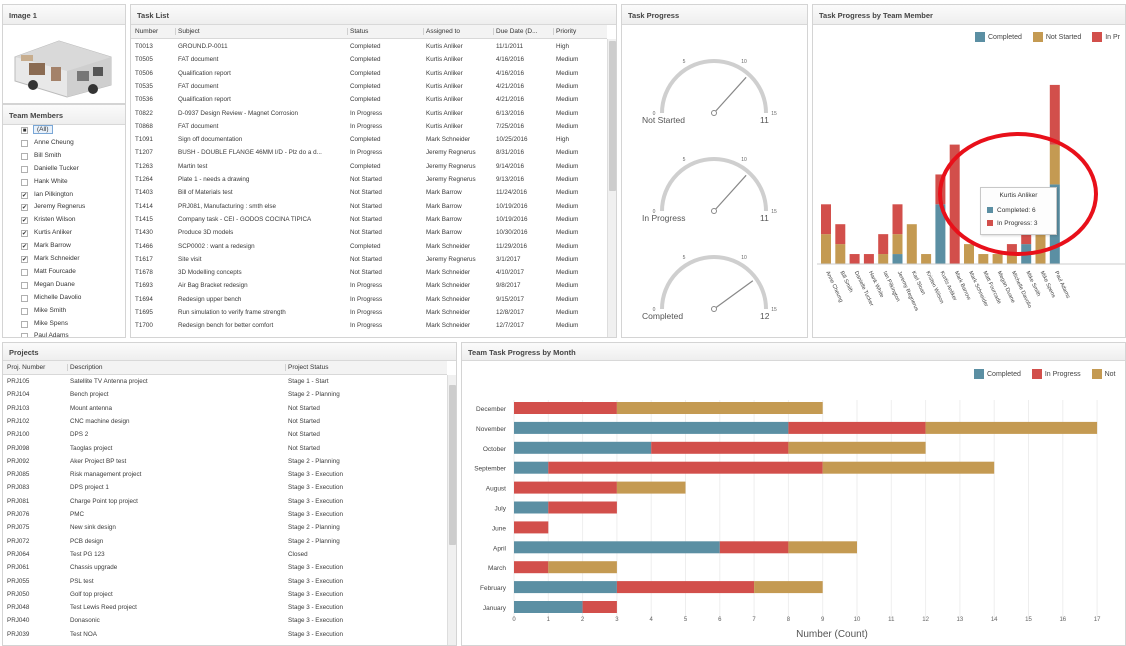 This screenshot has width=1126, height=646. Describe the element at coordinates (65, 286) in the screenshot. I see `team-member-row: Megan Duane` at that location.